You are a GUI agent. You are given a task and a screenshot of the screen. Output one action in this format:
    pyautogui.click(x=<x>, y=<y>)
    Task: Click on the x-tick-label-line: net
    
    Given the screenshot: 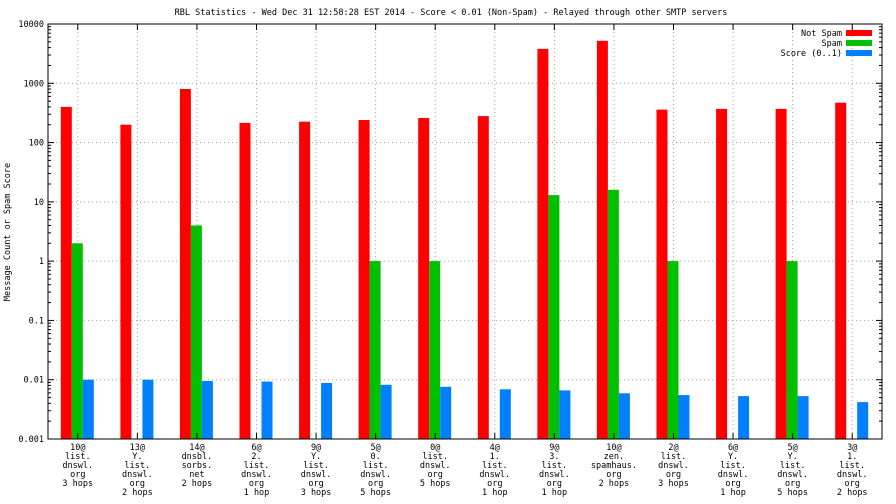 What is the action you would take?
    pyautogui.click(x=196, y=475)
    